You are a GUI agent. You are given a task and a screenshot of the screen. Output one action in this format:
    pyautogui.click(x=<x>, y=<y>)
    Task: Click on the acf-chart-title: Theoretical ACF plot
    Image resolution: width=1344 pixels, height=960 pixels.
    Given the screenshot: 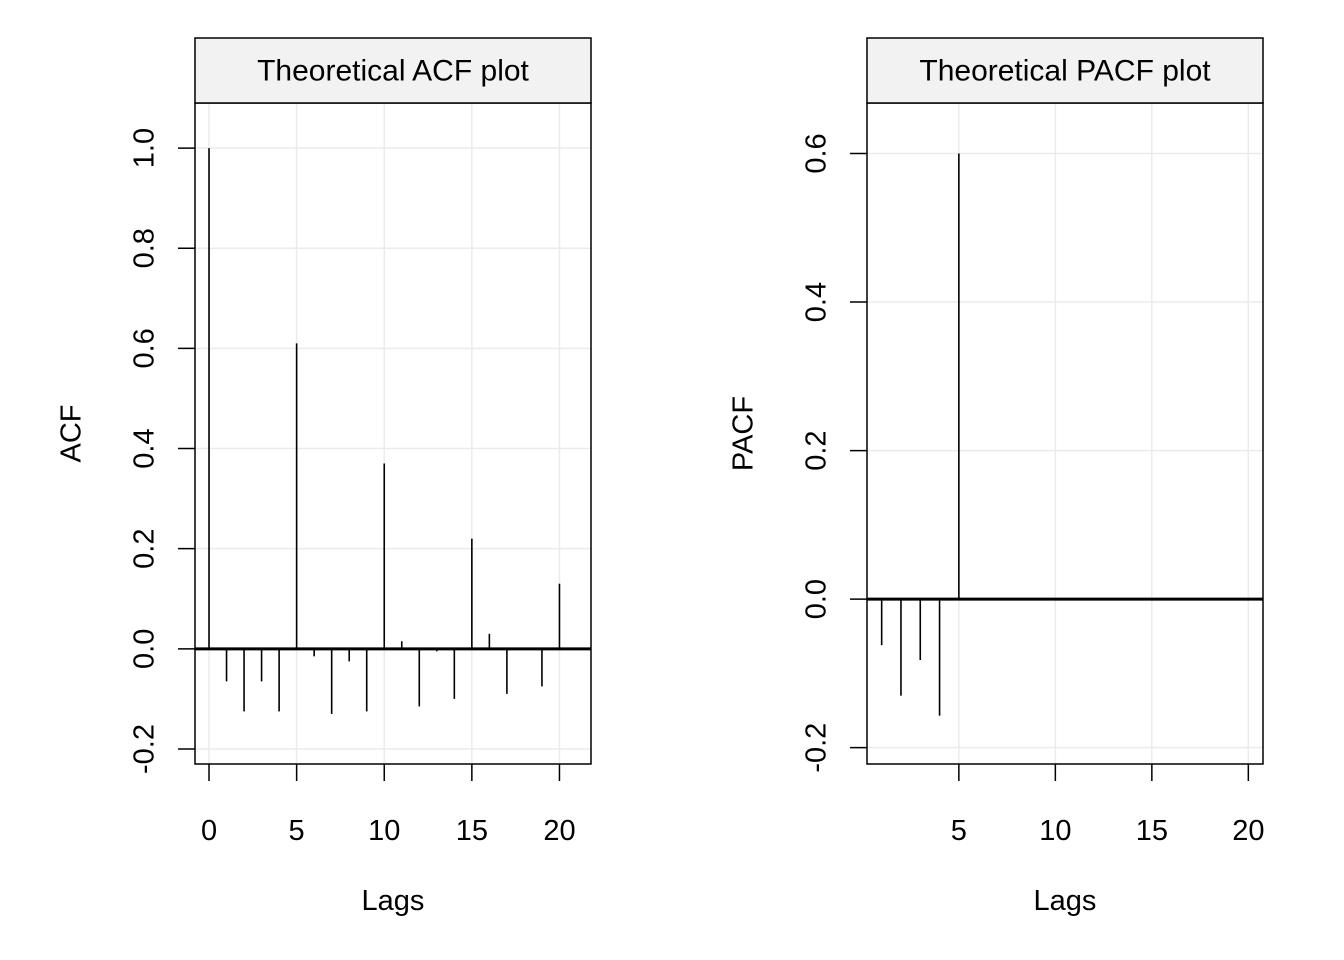 What is the action you would take?
    pyautogui.click(x=393, y=71)
    